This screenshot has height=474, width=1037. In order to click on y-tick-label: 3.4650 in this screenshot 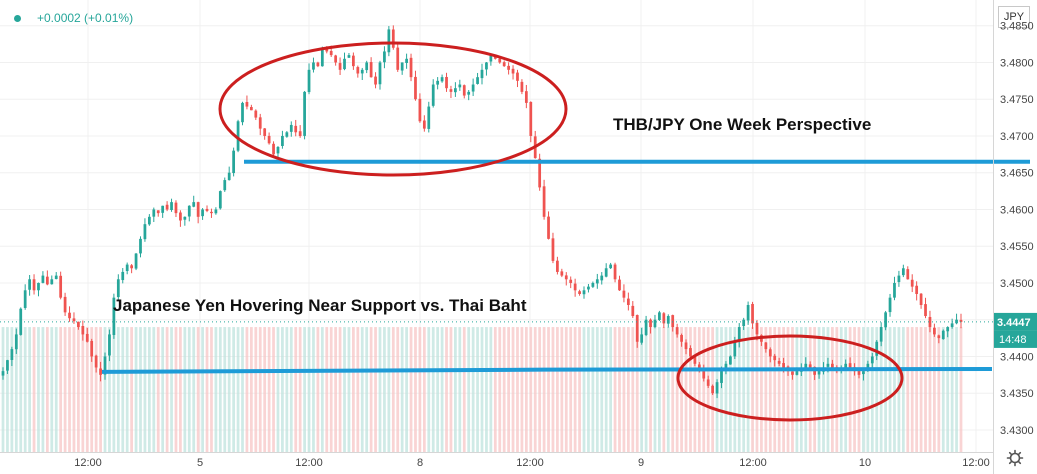, I will do `click(1017, 174)`.